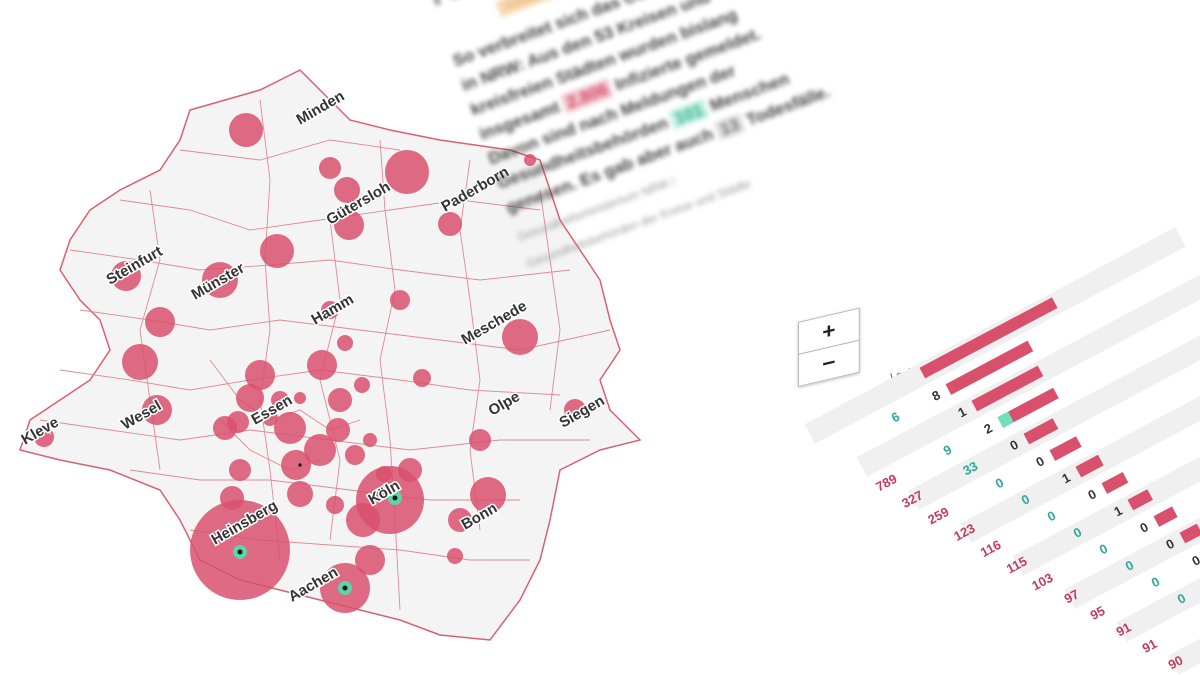  I want to click on recovered-bar, so click(1005, 419).